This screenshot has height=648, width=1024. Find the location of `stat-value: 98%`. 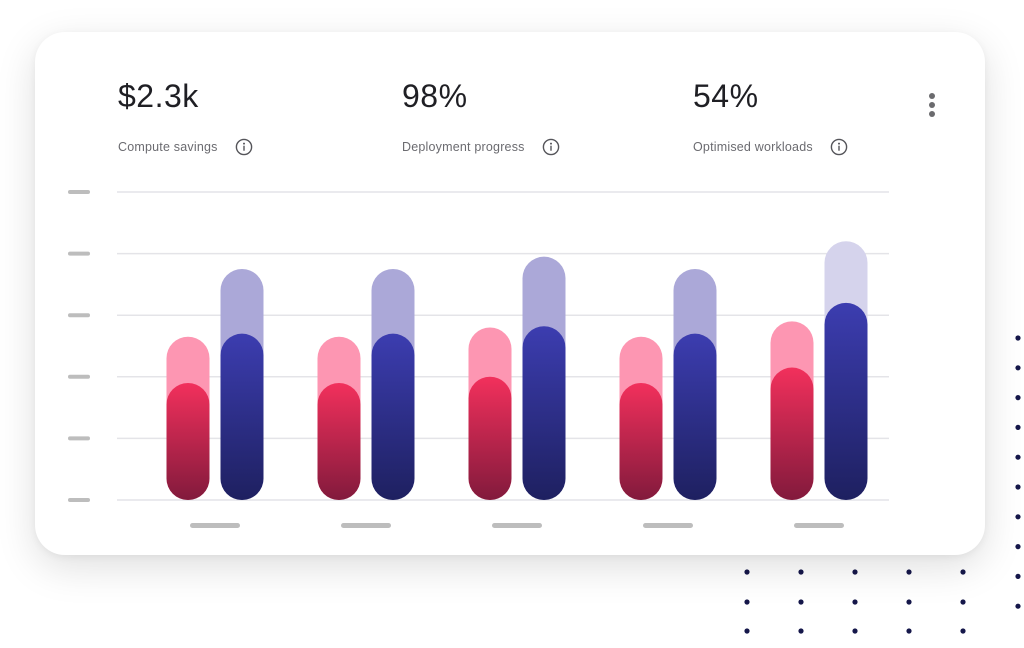

stat-value: 98% is located at coordinates (435, 96).